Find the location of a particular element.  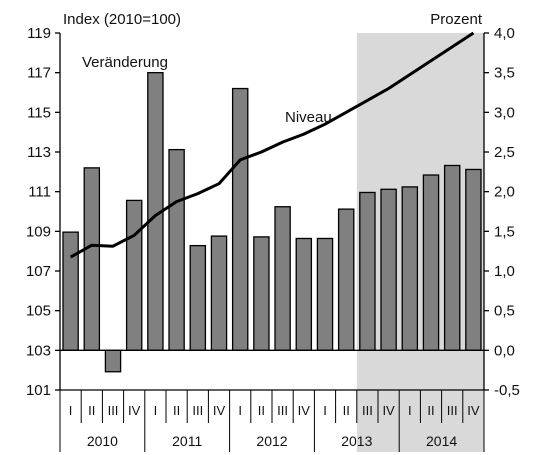

year-label: 2012 is located at coordinates (271, 441).